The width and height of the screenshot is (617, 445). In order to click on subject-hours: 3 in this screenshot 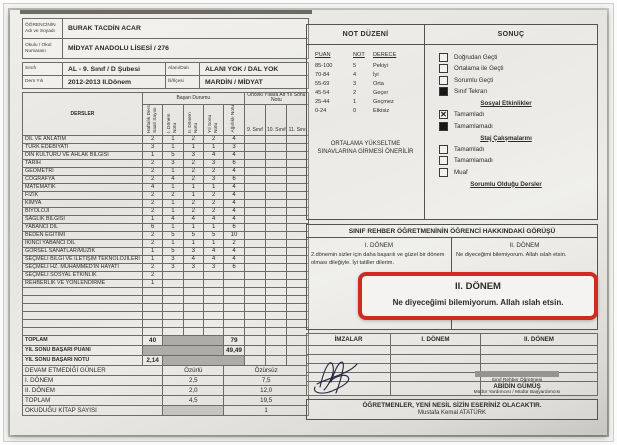, I will do `click(152, 147)`.